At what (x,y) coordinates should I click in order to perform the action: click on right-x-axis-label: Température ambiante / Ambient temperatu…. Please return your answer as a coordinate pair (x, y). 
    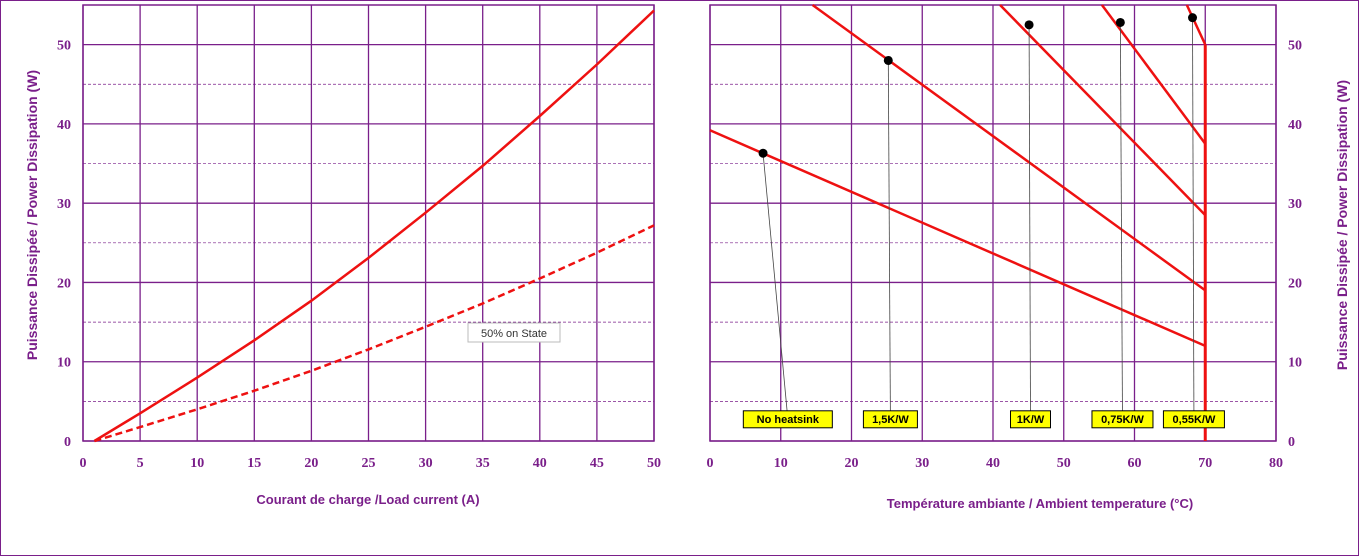
    Looking at the image, I should click on (1040, 503).